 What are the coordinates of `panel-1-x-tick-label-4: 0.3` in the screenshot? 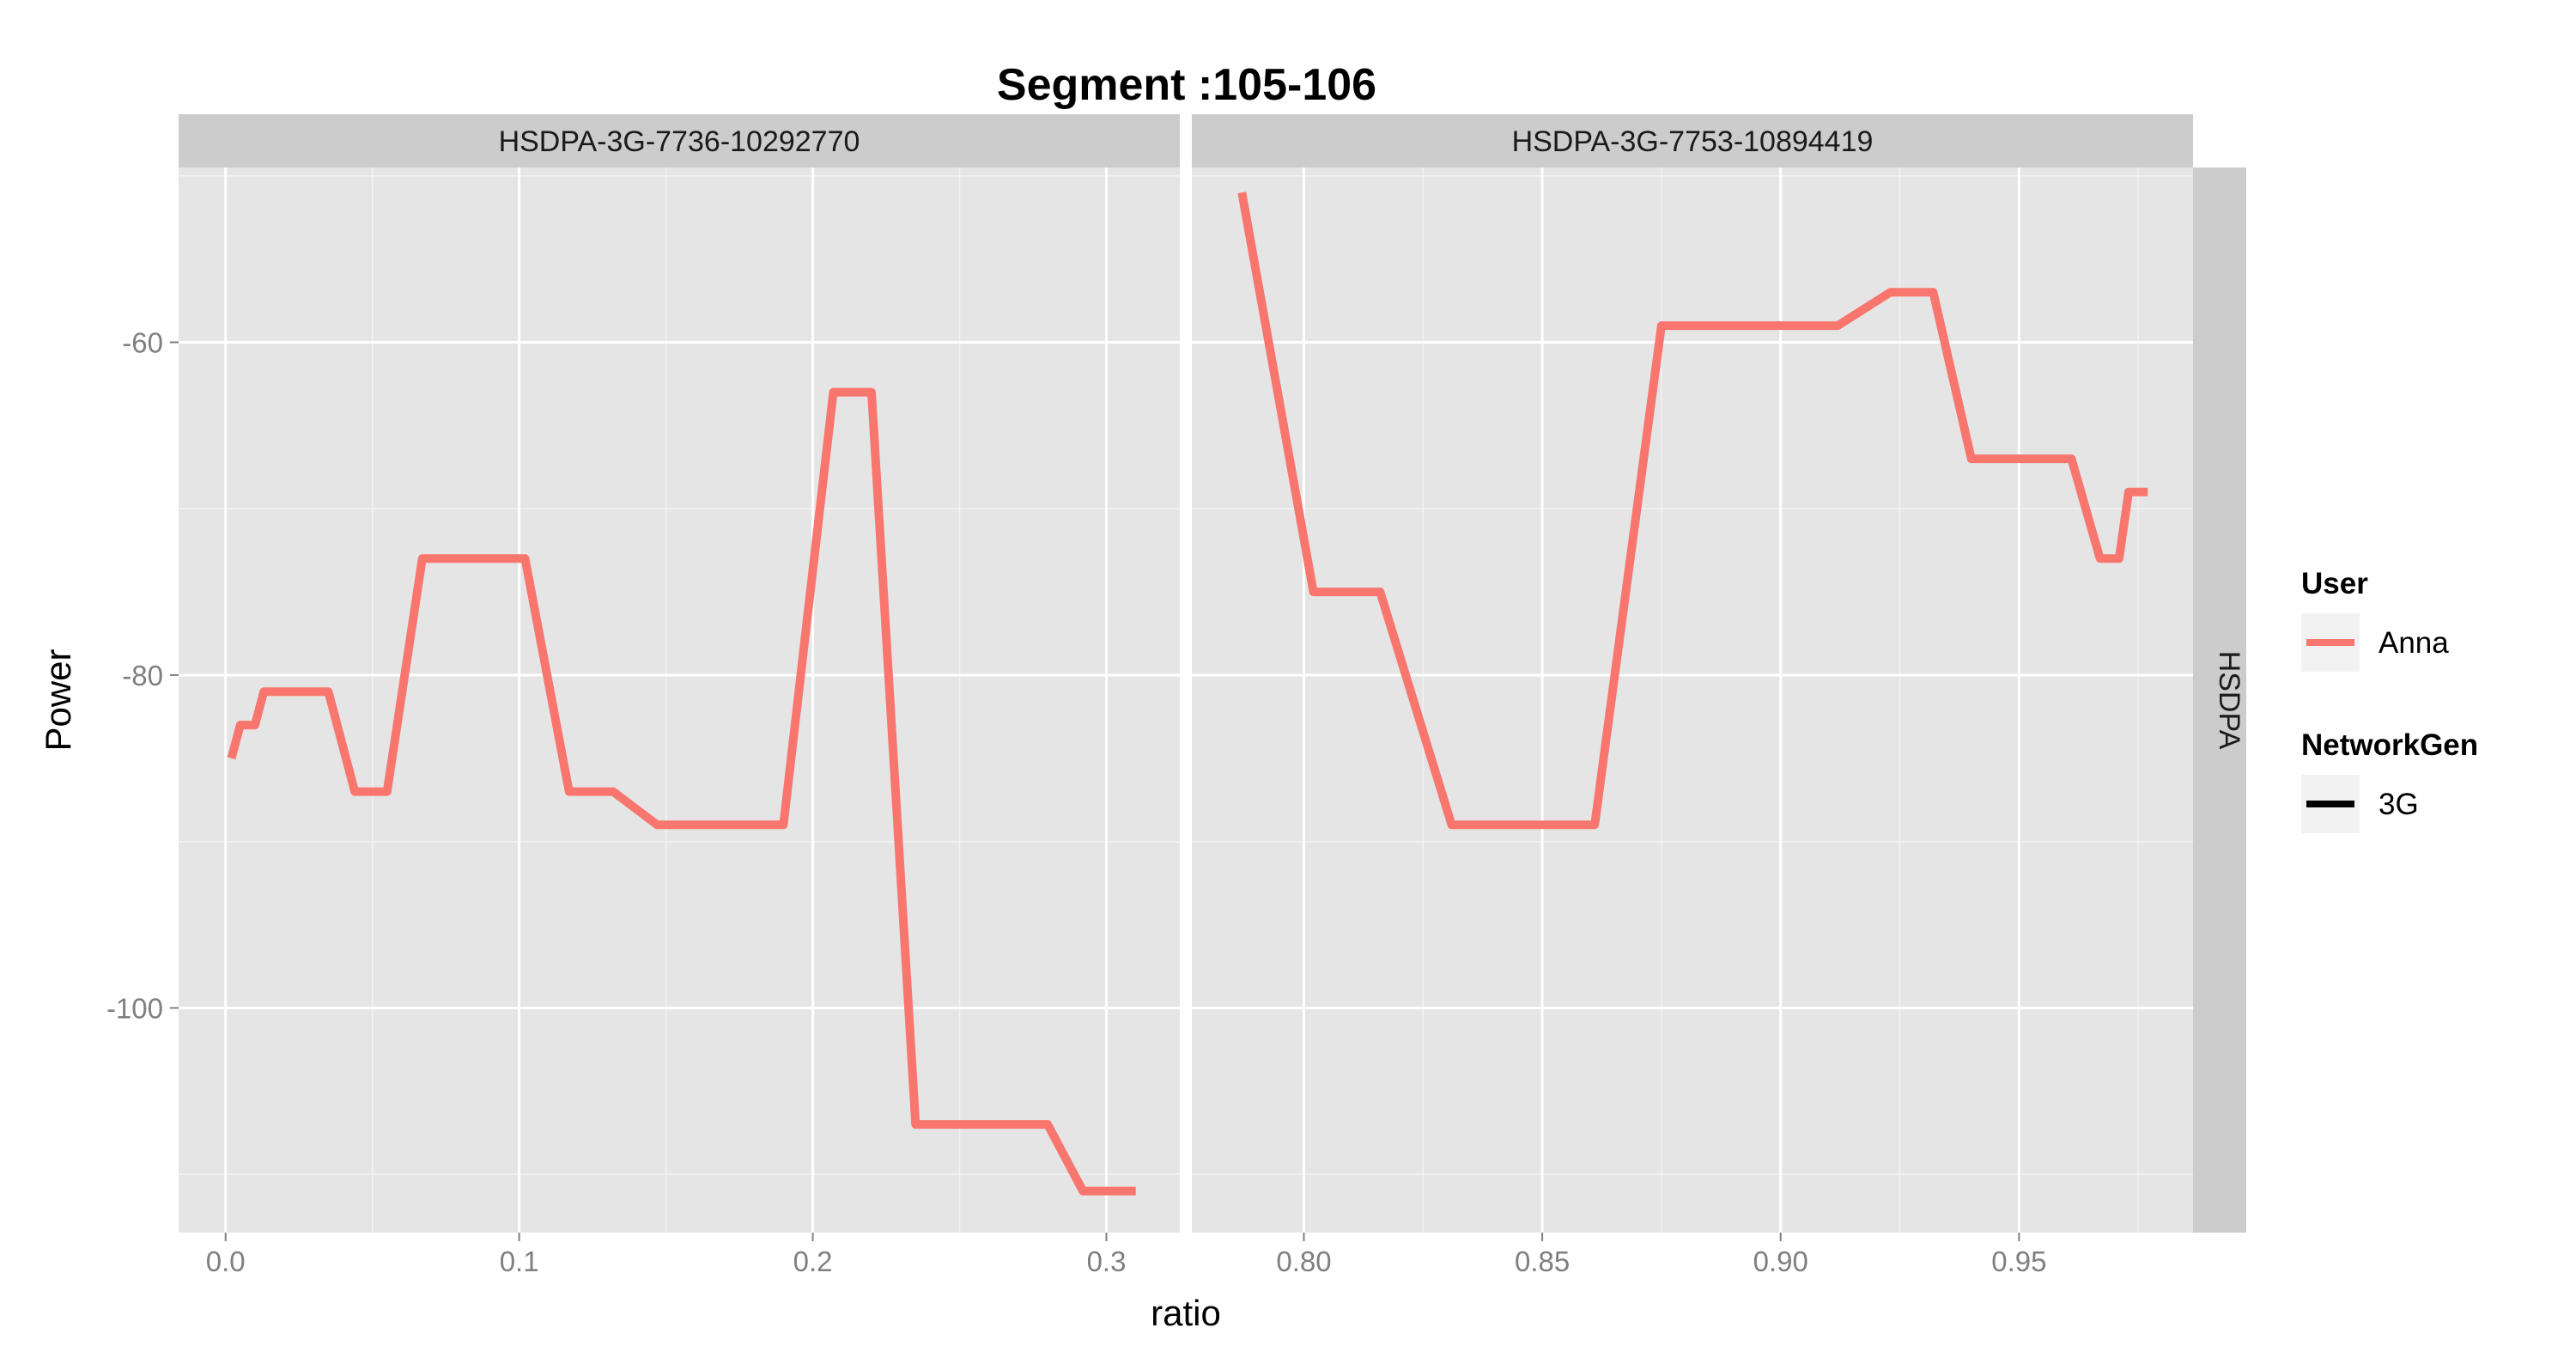 It's located at (1107, 1261).